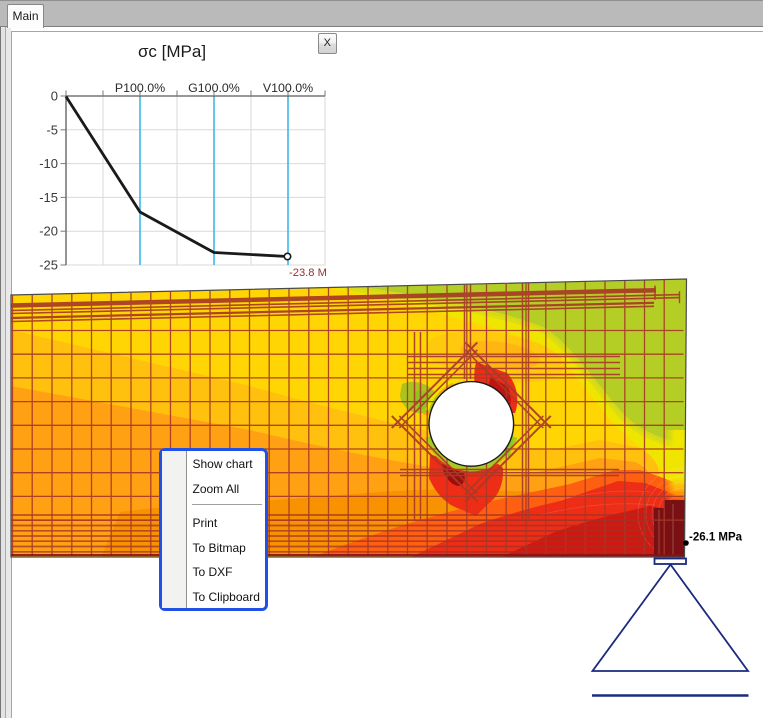 Image resolution: width=763 pixels, height=718 pixels. What do you see at coordinates (54, 96) in the screenshot?
I see `svg-text: 0` at bounding box center [54, 96].